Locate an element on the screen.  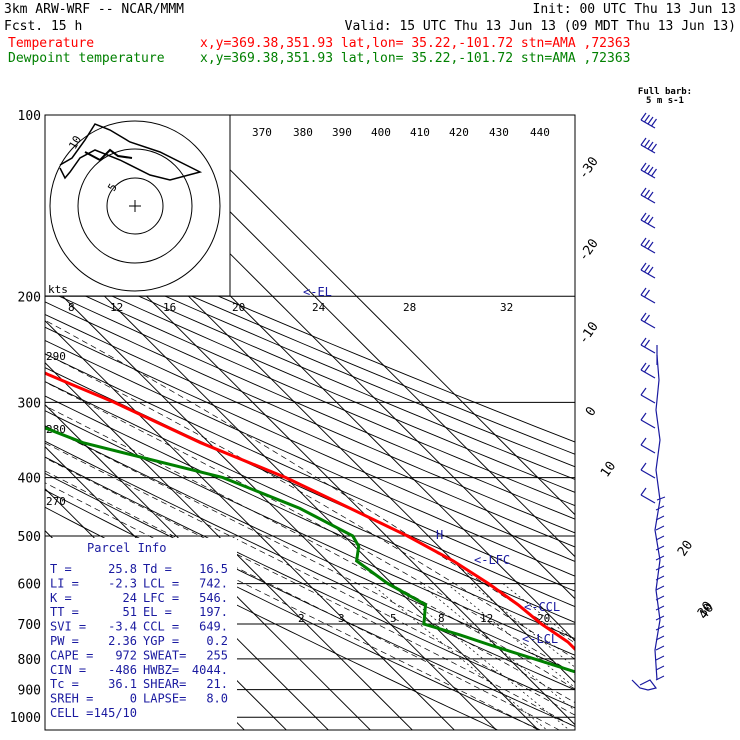
hodograph-speed-label: 16 is located at coordinates (169, 307).